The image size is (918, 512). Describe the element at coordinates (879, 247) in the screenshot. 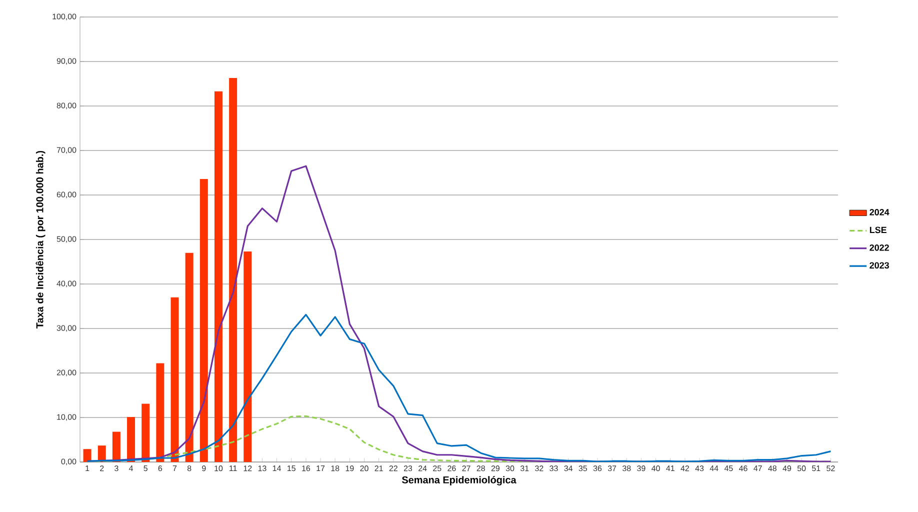

I see `legend-label: 2022` at that location.